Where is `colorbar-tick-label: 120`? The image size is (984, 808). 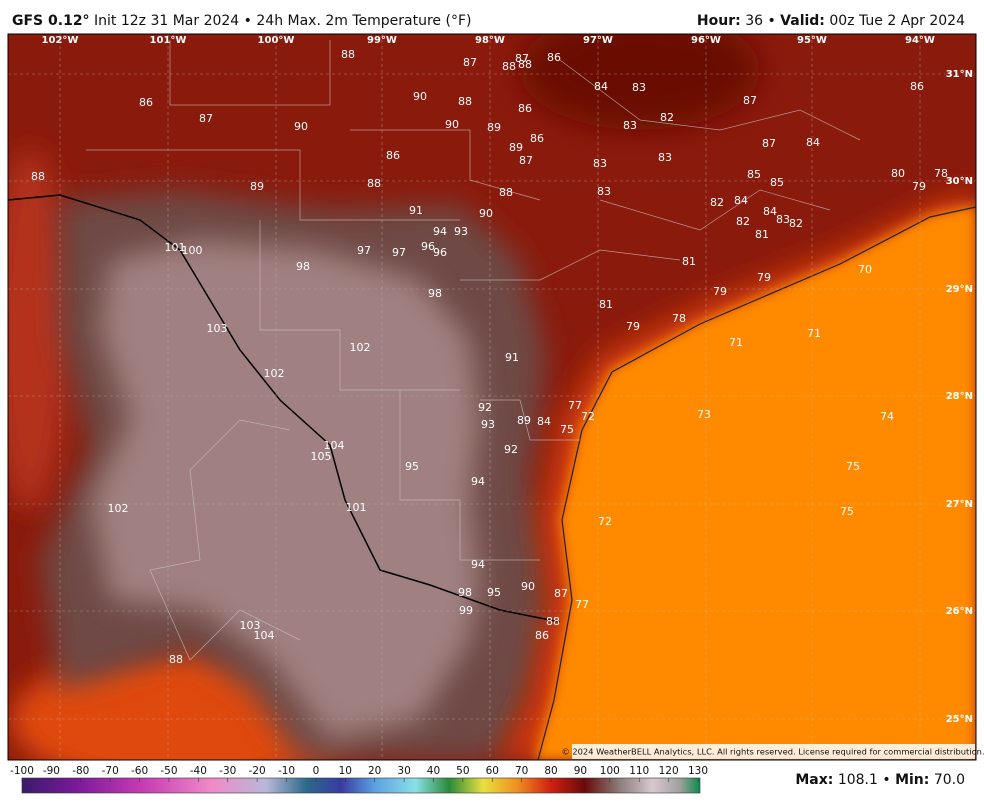
colorbar-tick-label: 120 is located at coordinates (669, 771).